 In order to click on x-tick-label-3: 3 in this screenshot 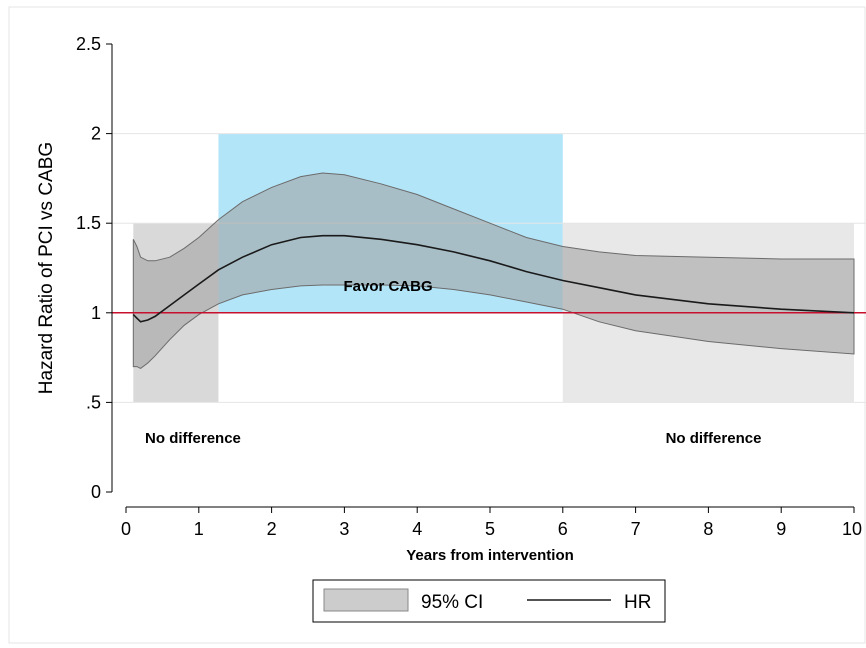, I will do `click(344, 529)`.